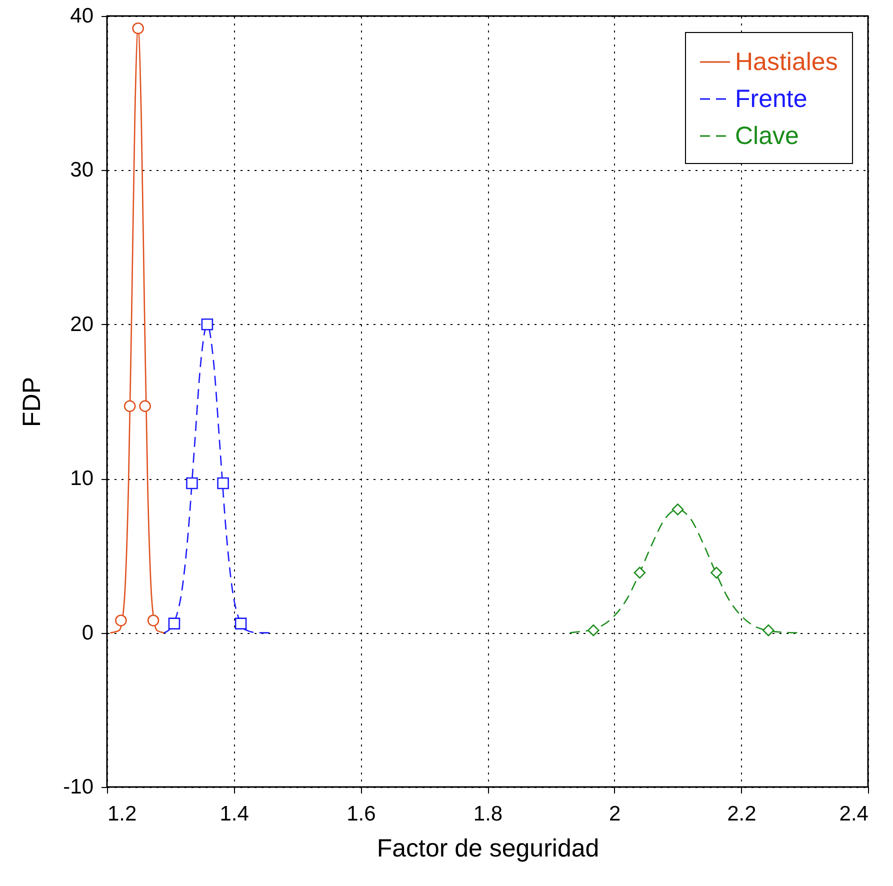 This screenshot has width=893, height=886. I want to click on x-tick-label: 2.2, so click(741, 814).